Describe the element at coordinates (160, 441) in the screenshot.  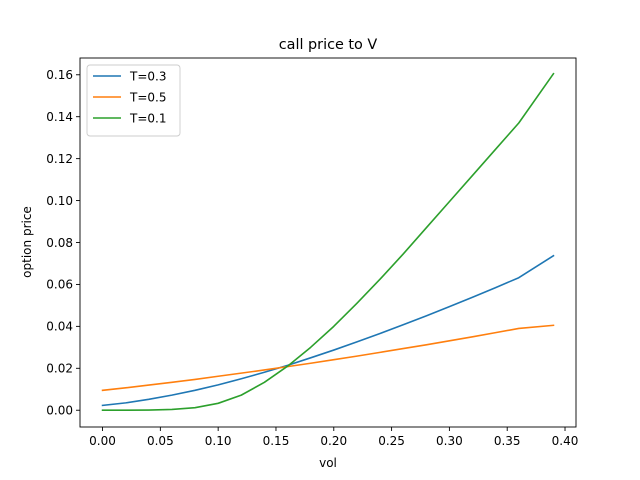
I see `x-tick-label: 0.05` at that location.